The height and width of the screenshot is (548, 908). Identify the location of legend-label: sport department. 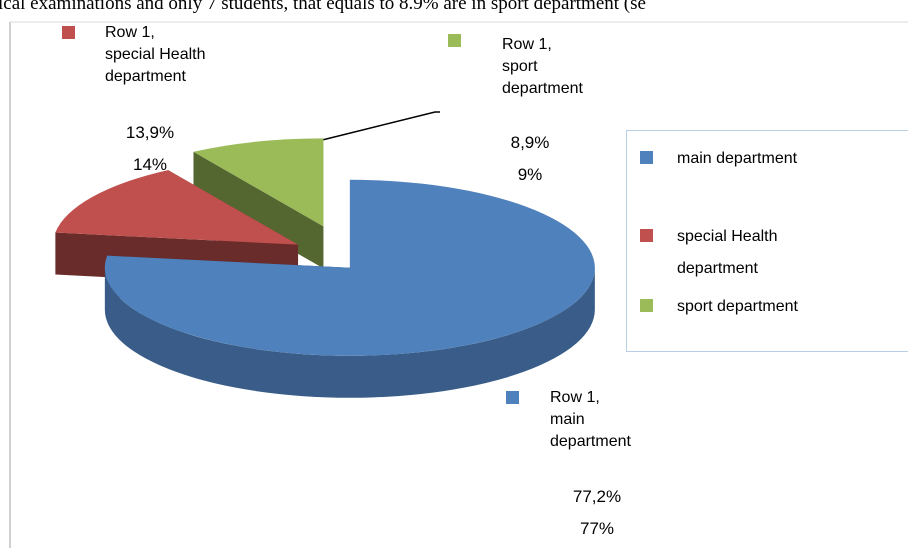
(737, 306).